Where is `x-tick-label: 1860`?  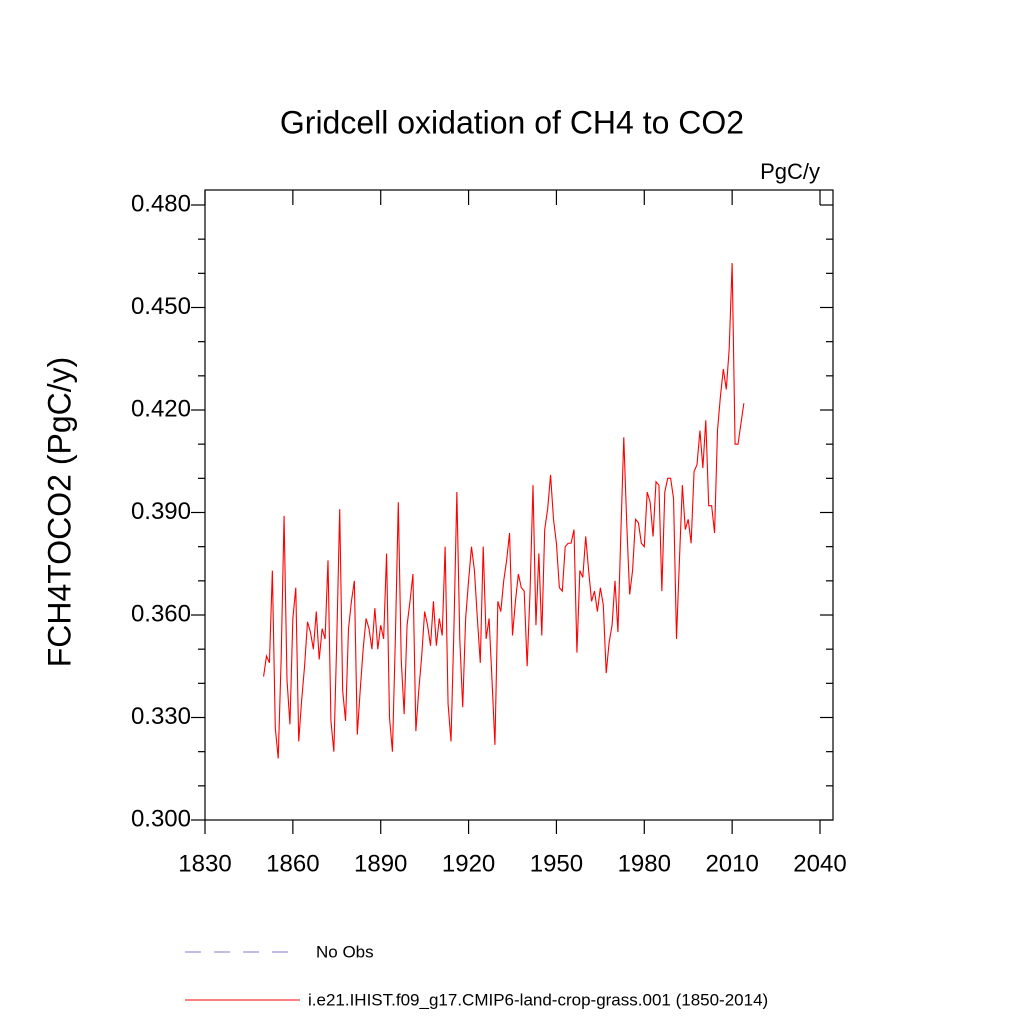
x-tick-label: 1860 is located at coordinates (292, 863).